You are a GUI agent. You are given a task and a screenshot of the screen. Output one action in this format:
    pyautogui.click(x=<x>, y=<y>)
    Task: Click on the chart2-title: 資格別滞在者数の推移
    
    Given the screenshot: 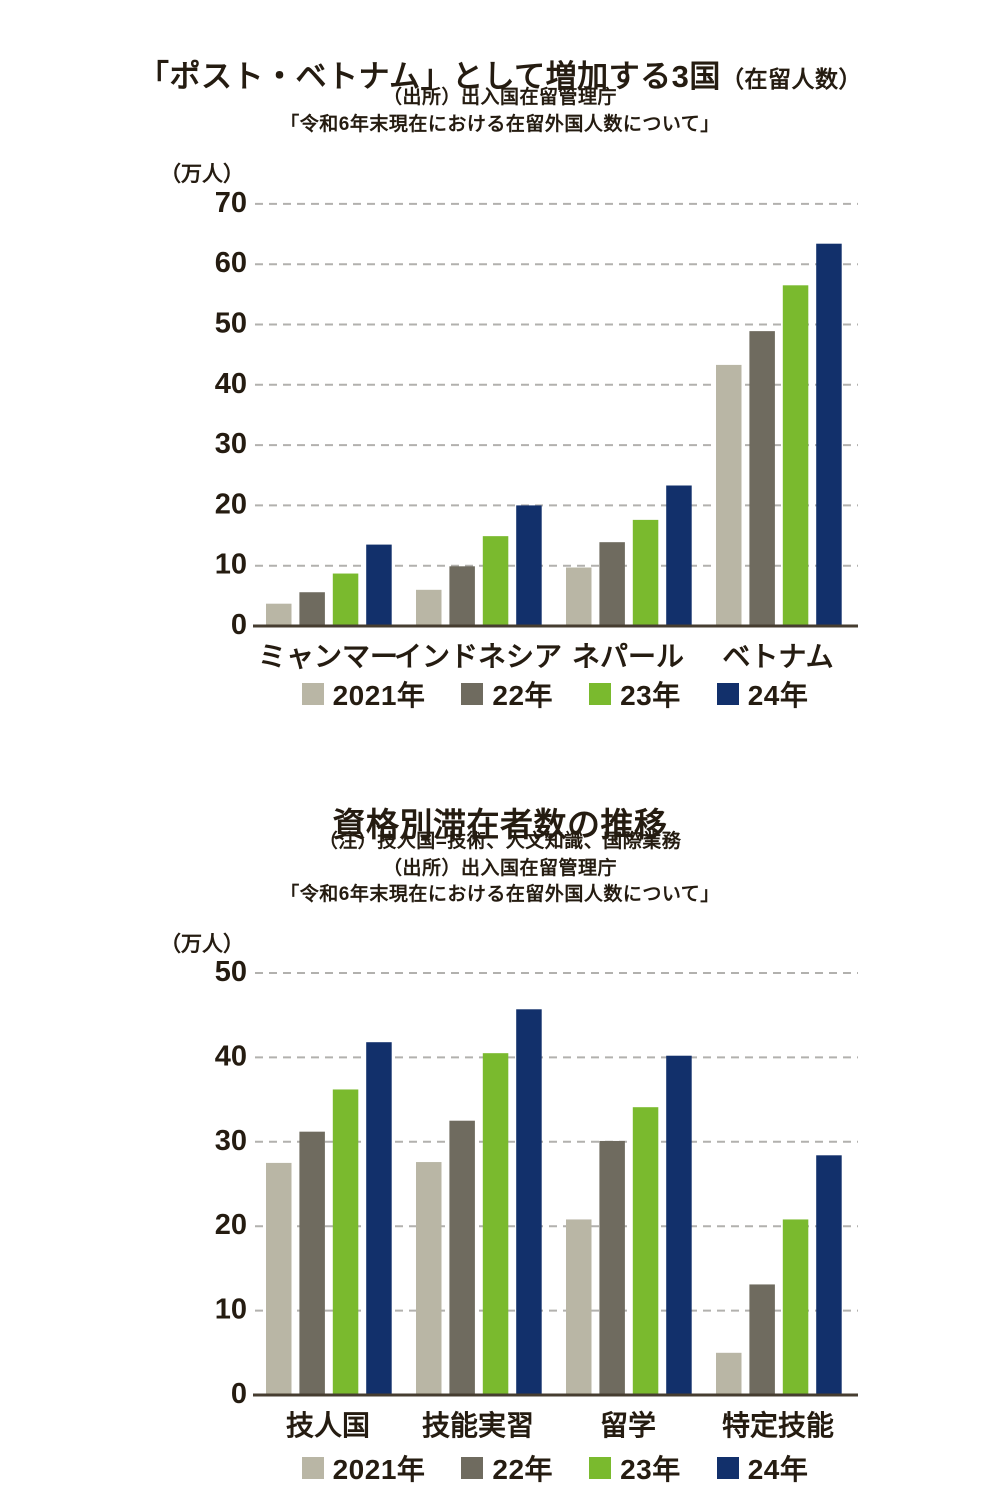 What is the action you would take?
    pyautogui.click(x=500, y=822)
    